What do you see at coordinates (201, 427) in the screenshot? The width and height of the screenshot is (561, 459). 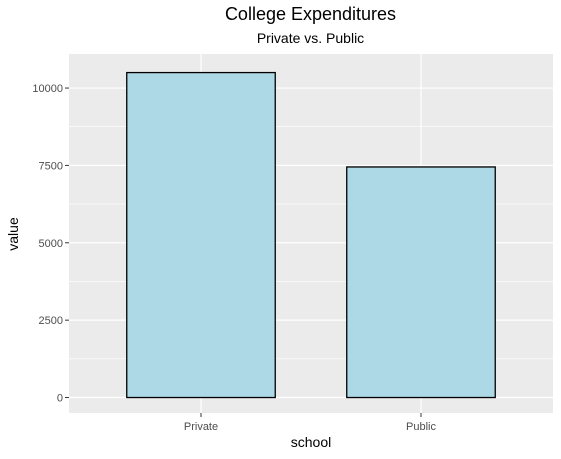 I see `x-tick-label: Private` at bounding box center [201, 427].